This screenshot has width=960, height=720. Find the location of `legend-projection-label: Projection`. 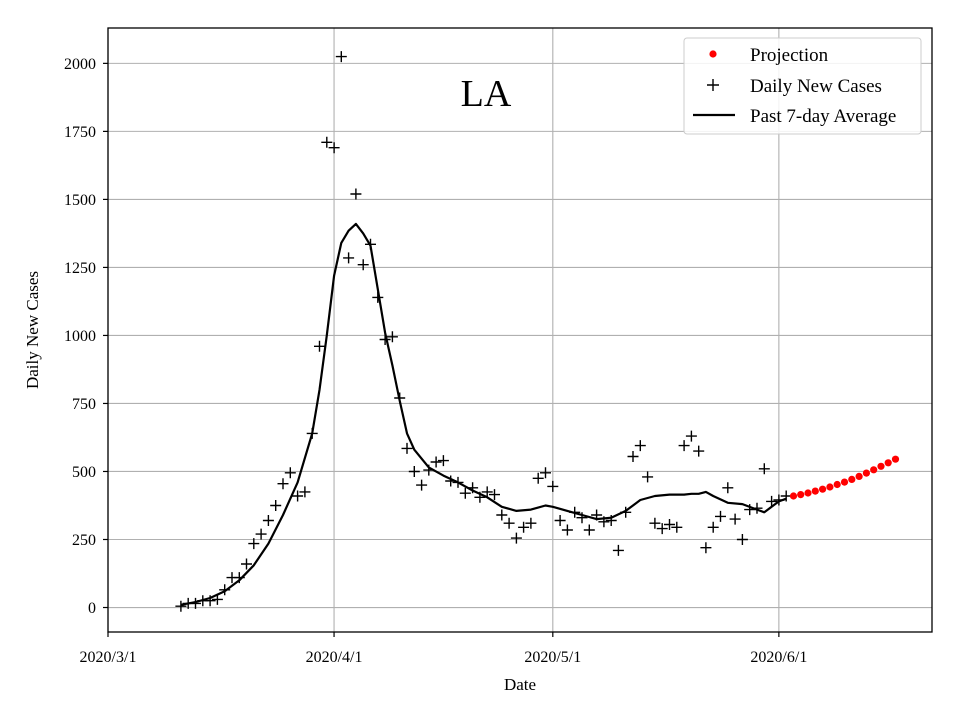

legend-projection-label: Projection is located at coordinates (789, 55).